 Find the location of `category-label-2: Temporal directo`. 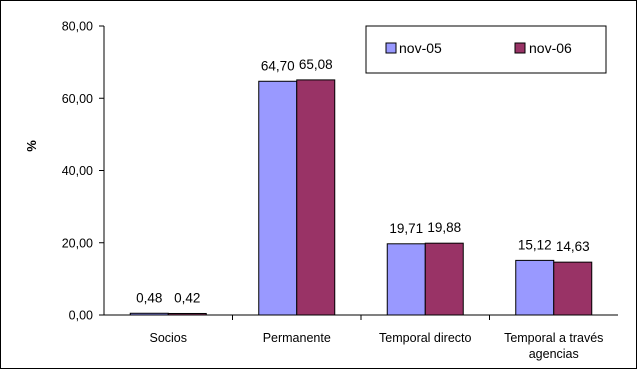

category-label-2: Temporal directo is located at coordinates (425, 338).